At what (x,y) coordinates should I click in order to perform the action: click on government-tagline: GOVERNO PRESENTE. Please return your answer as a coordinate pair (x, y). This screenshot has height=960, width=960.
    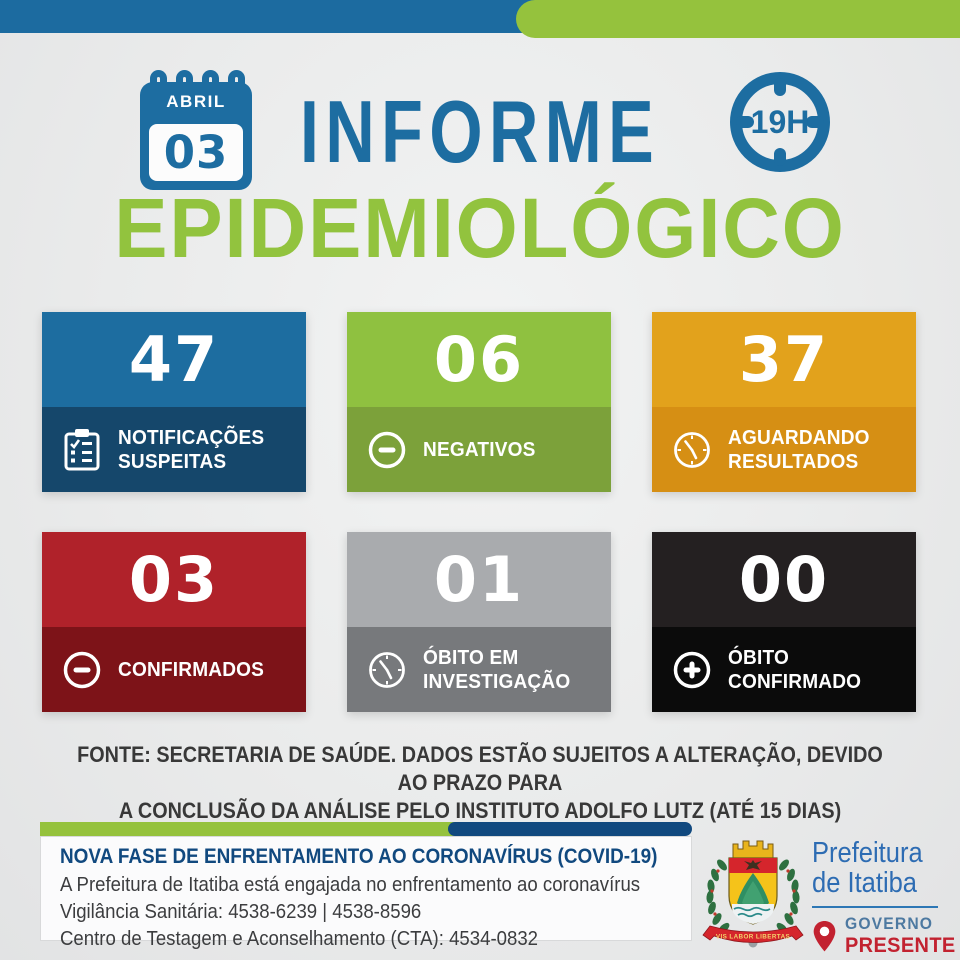
    Looking at the image, I should click on (886, 936).